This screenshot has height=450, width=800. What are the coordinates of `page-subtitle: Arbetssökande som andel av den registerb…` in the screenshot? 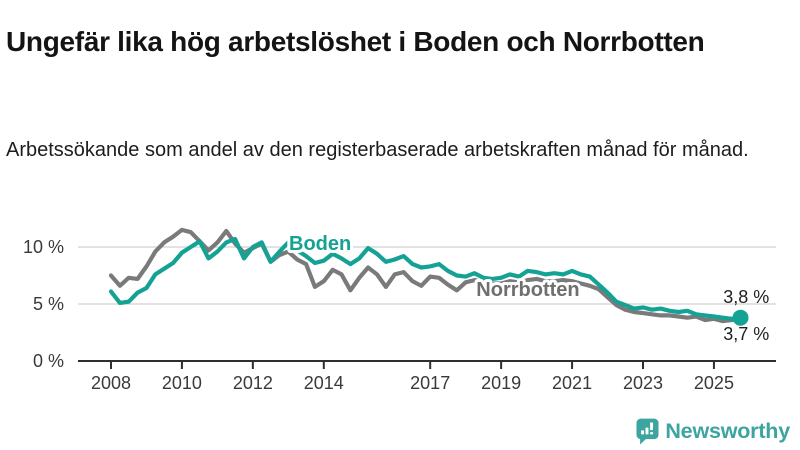 It's located at (377, 150).